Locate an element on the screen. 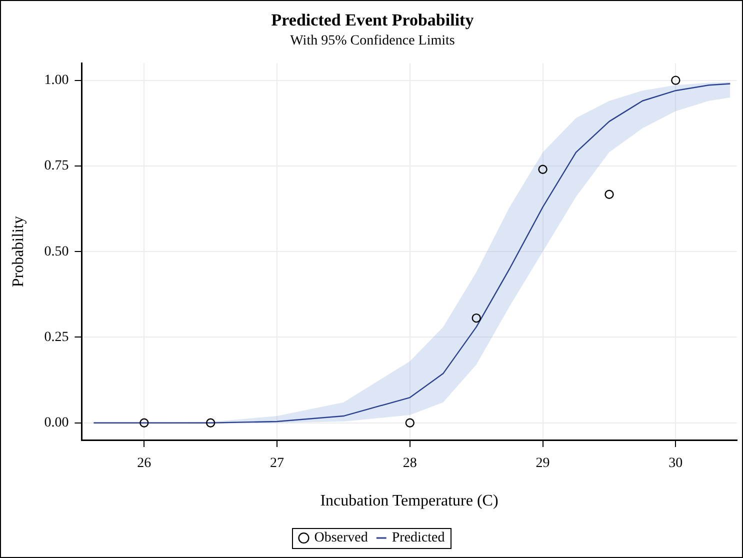 The image size is (743, 558). y-axis-title: Probability is located at coordinates (18, 252).